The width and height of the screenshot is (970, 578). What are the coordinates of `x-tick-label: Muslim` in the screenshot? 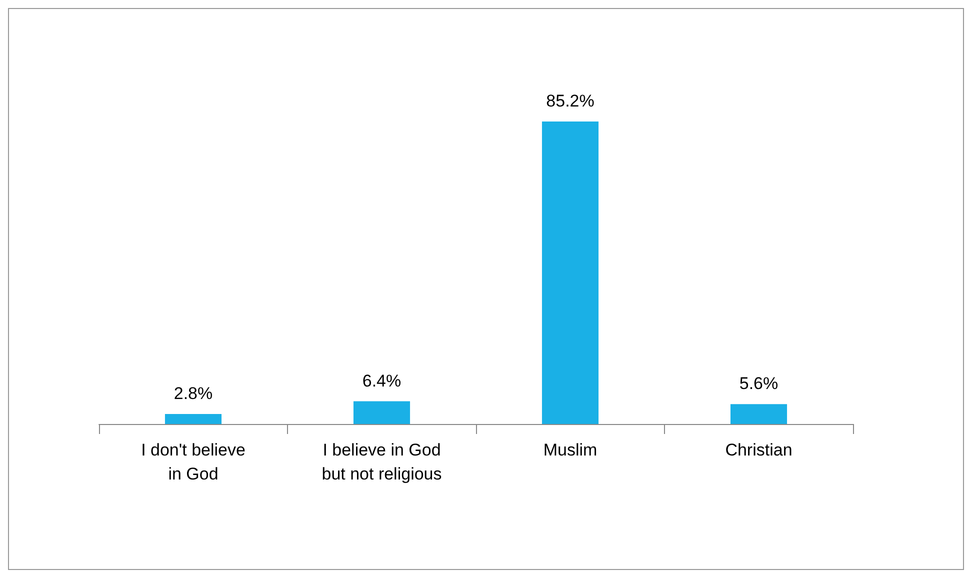 It's located at (570, 450).